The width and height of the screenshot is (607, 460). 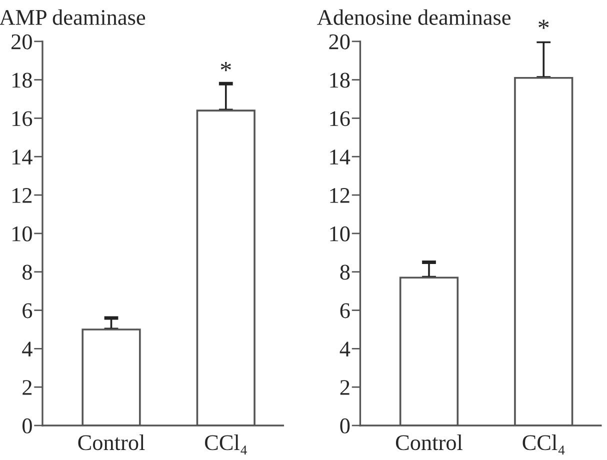 What do you see at coordinates (414, 17) in the screenshot?
I see `chart-title: Adenosine deaminase` at bounding box center [414, 17].